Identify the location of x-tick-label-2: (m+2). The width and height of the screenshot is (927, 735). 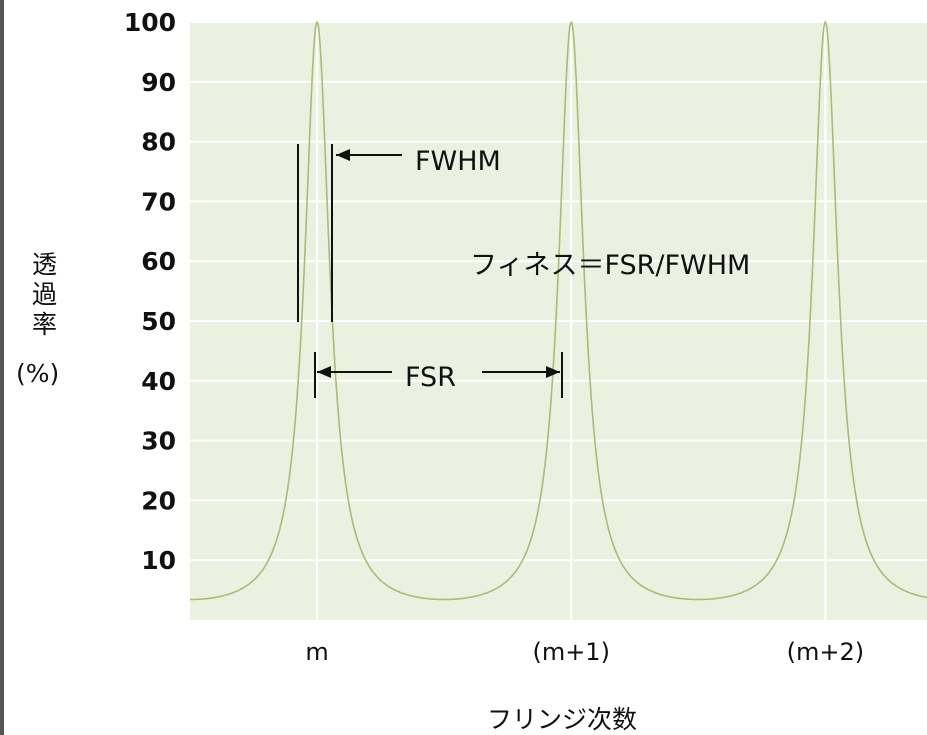
(825, 652).